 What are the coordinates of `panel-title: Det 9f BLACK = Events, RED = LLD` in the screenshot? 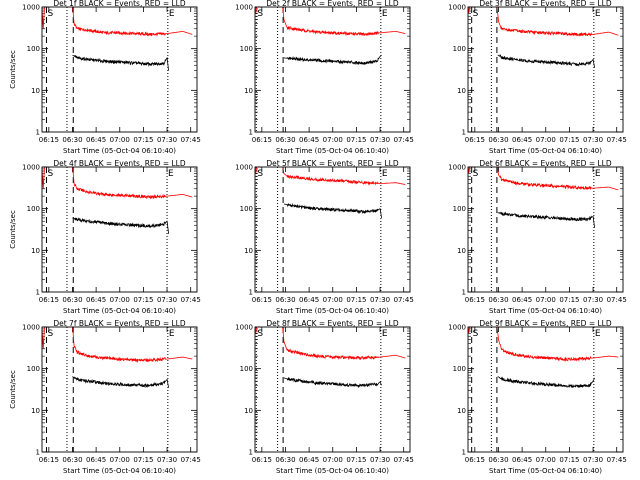 It's located at (545, 323).